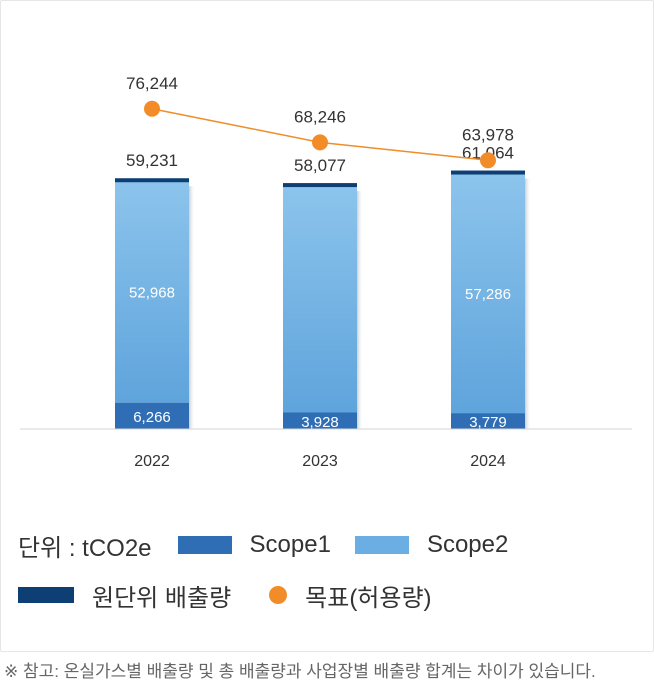 The height and width of the screenshot is (685, 654). What do you see at coordinates (488, 461) in the screenshot?
I see `x-tick-label: 2024` at bounding box center [488, 461].